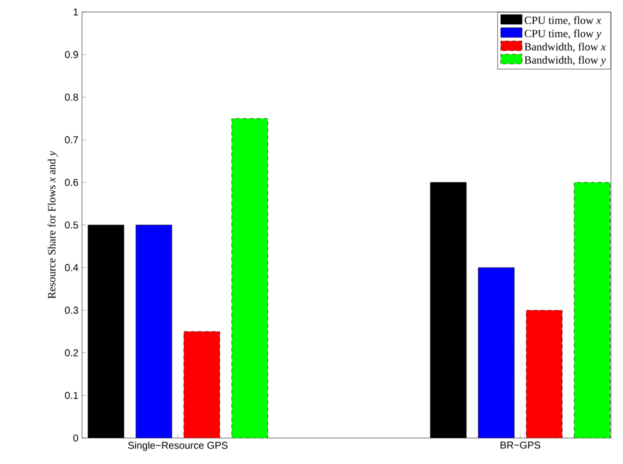 The height and width of the screenshot is (464, 623). What do you see at coordinates (71, 140) in the screenshot?
I see `y-tick-label: 0.7` at bounding box center [71, 140].